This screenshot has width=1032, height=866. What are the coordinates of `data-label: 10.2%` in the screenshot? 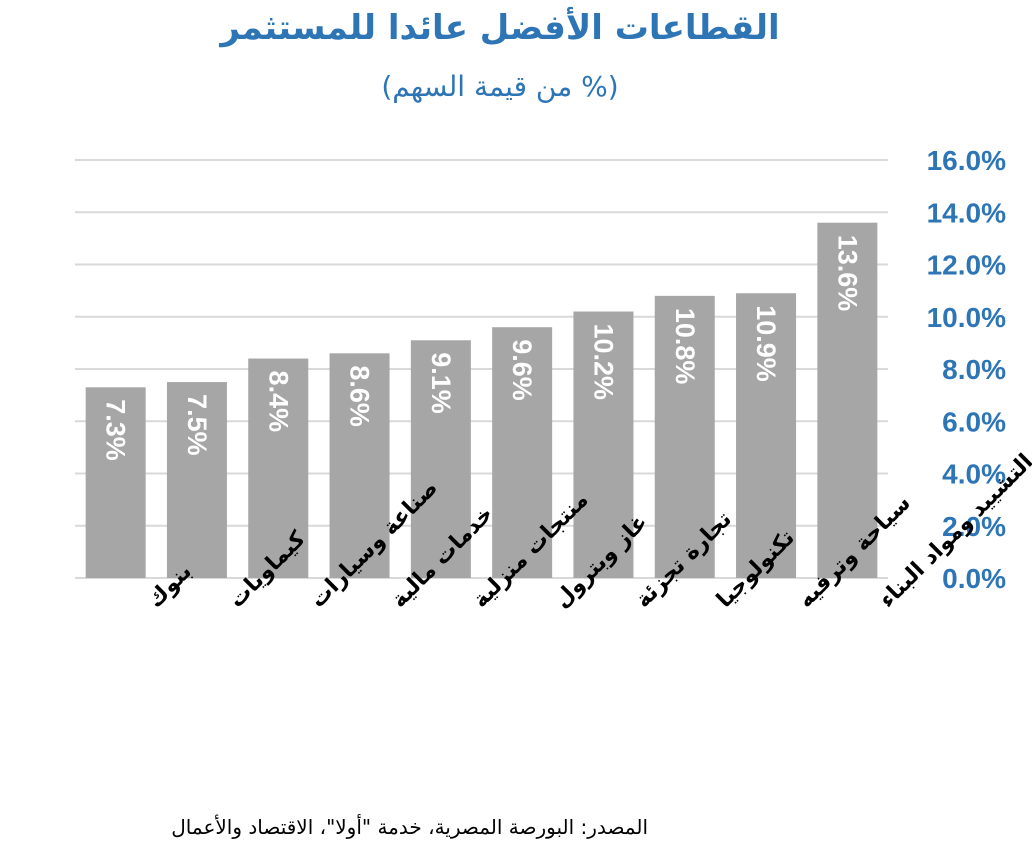 It's located at (603, 362).